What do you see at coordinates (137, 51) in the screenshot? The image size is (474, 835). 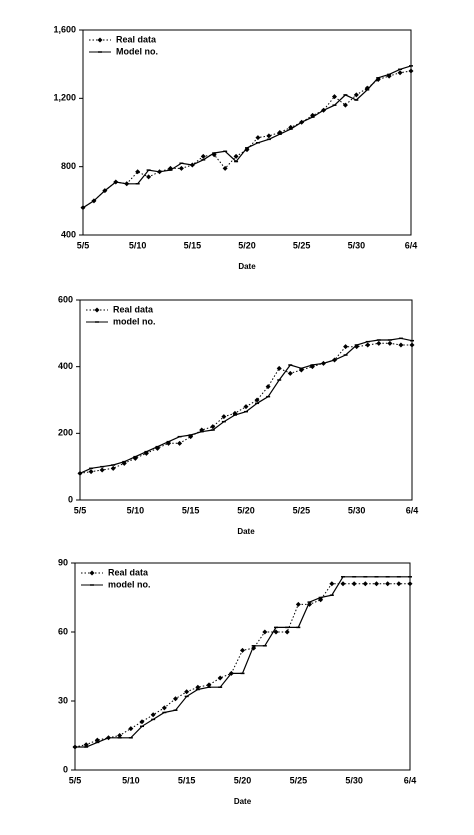 I see `legend-label: Model no.` at bounding box center [137, 51].